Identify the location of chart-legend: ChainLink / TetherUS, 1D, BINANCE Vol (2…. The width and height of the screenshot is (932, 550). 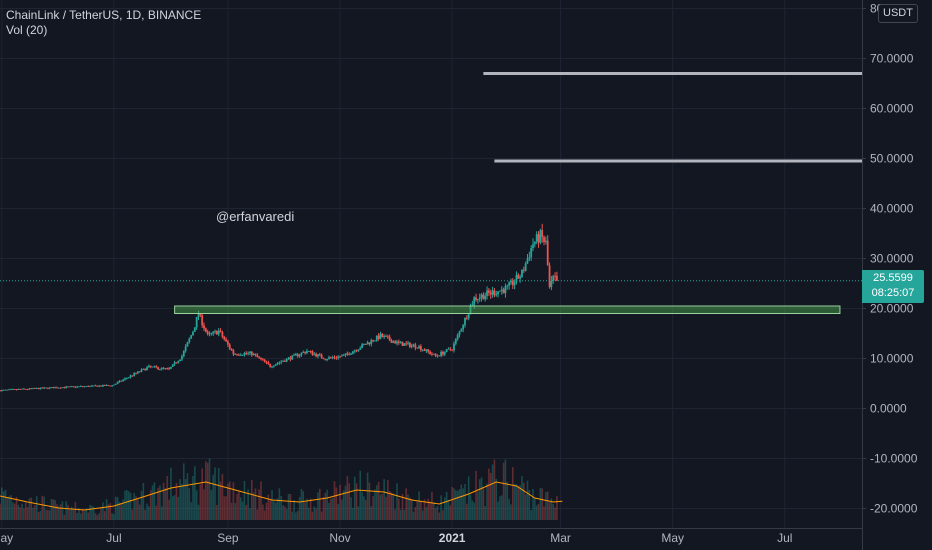
(103, 23).